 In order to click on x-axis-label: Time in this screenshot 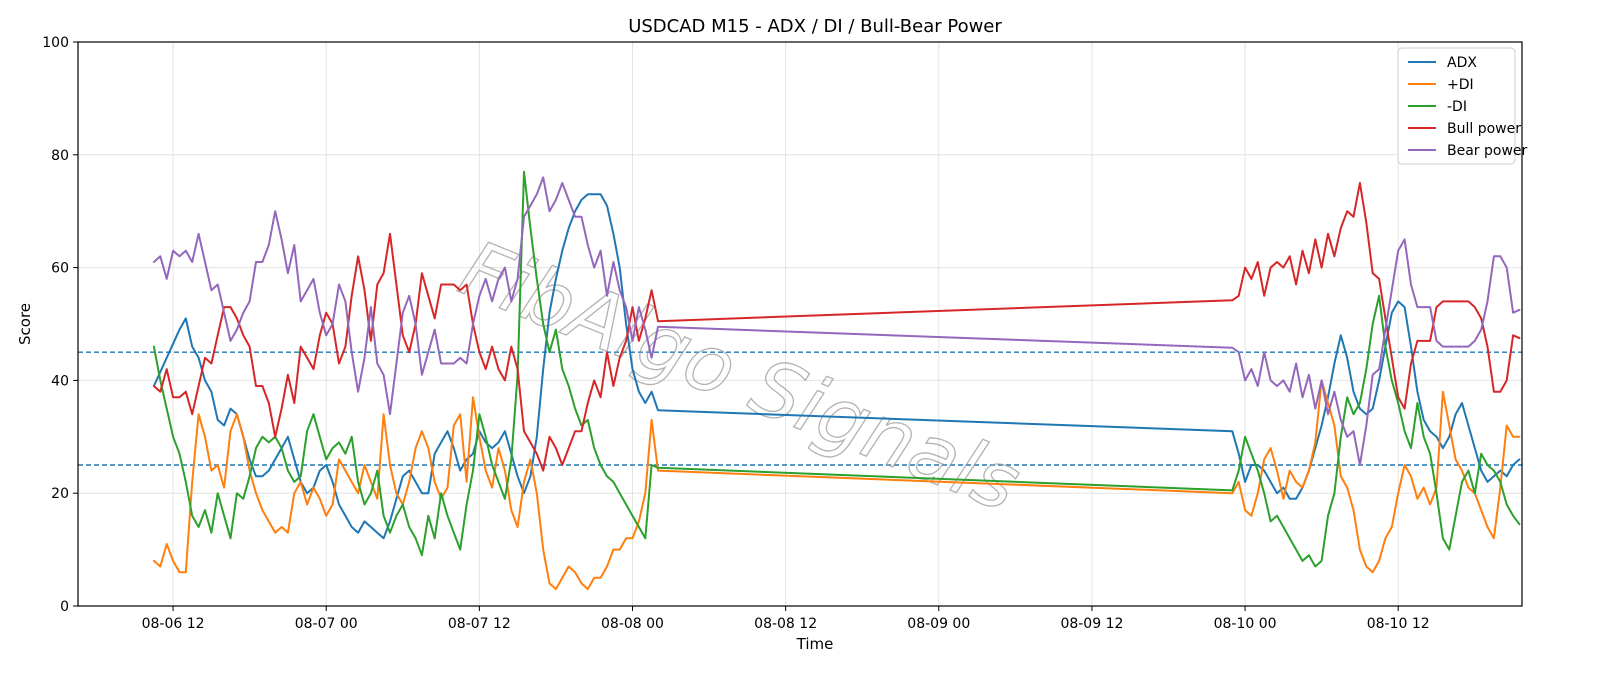, I will do `click(815, 644)`.